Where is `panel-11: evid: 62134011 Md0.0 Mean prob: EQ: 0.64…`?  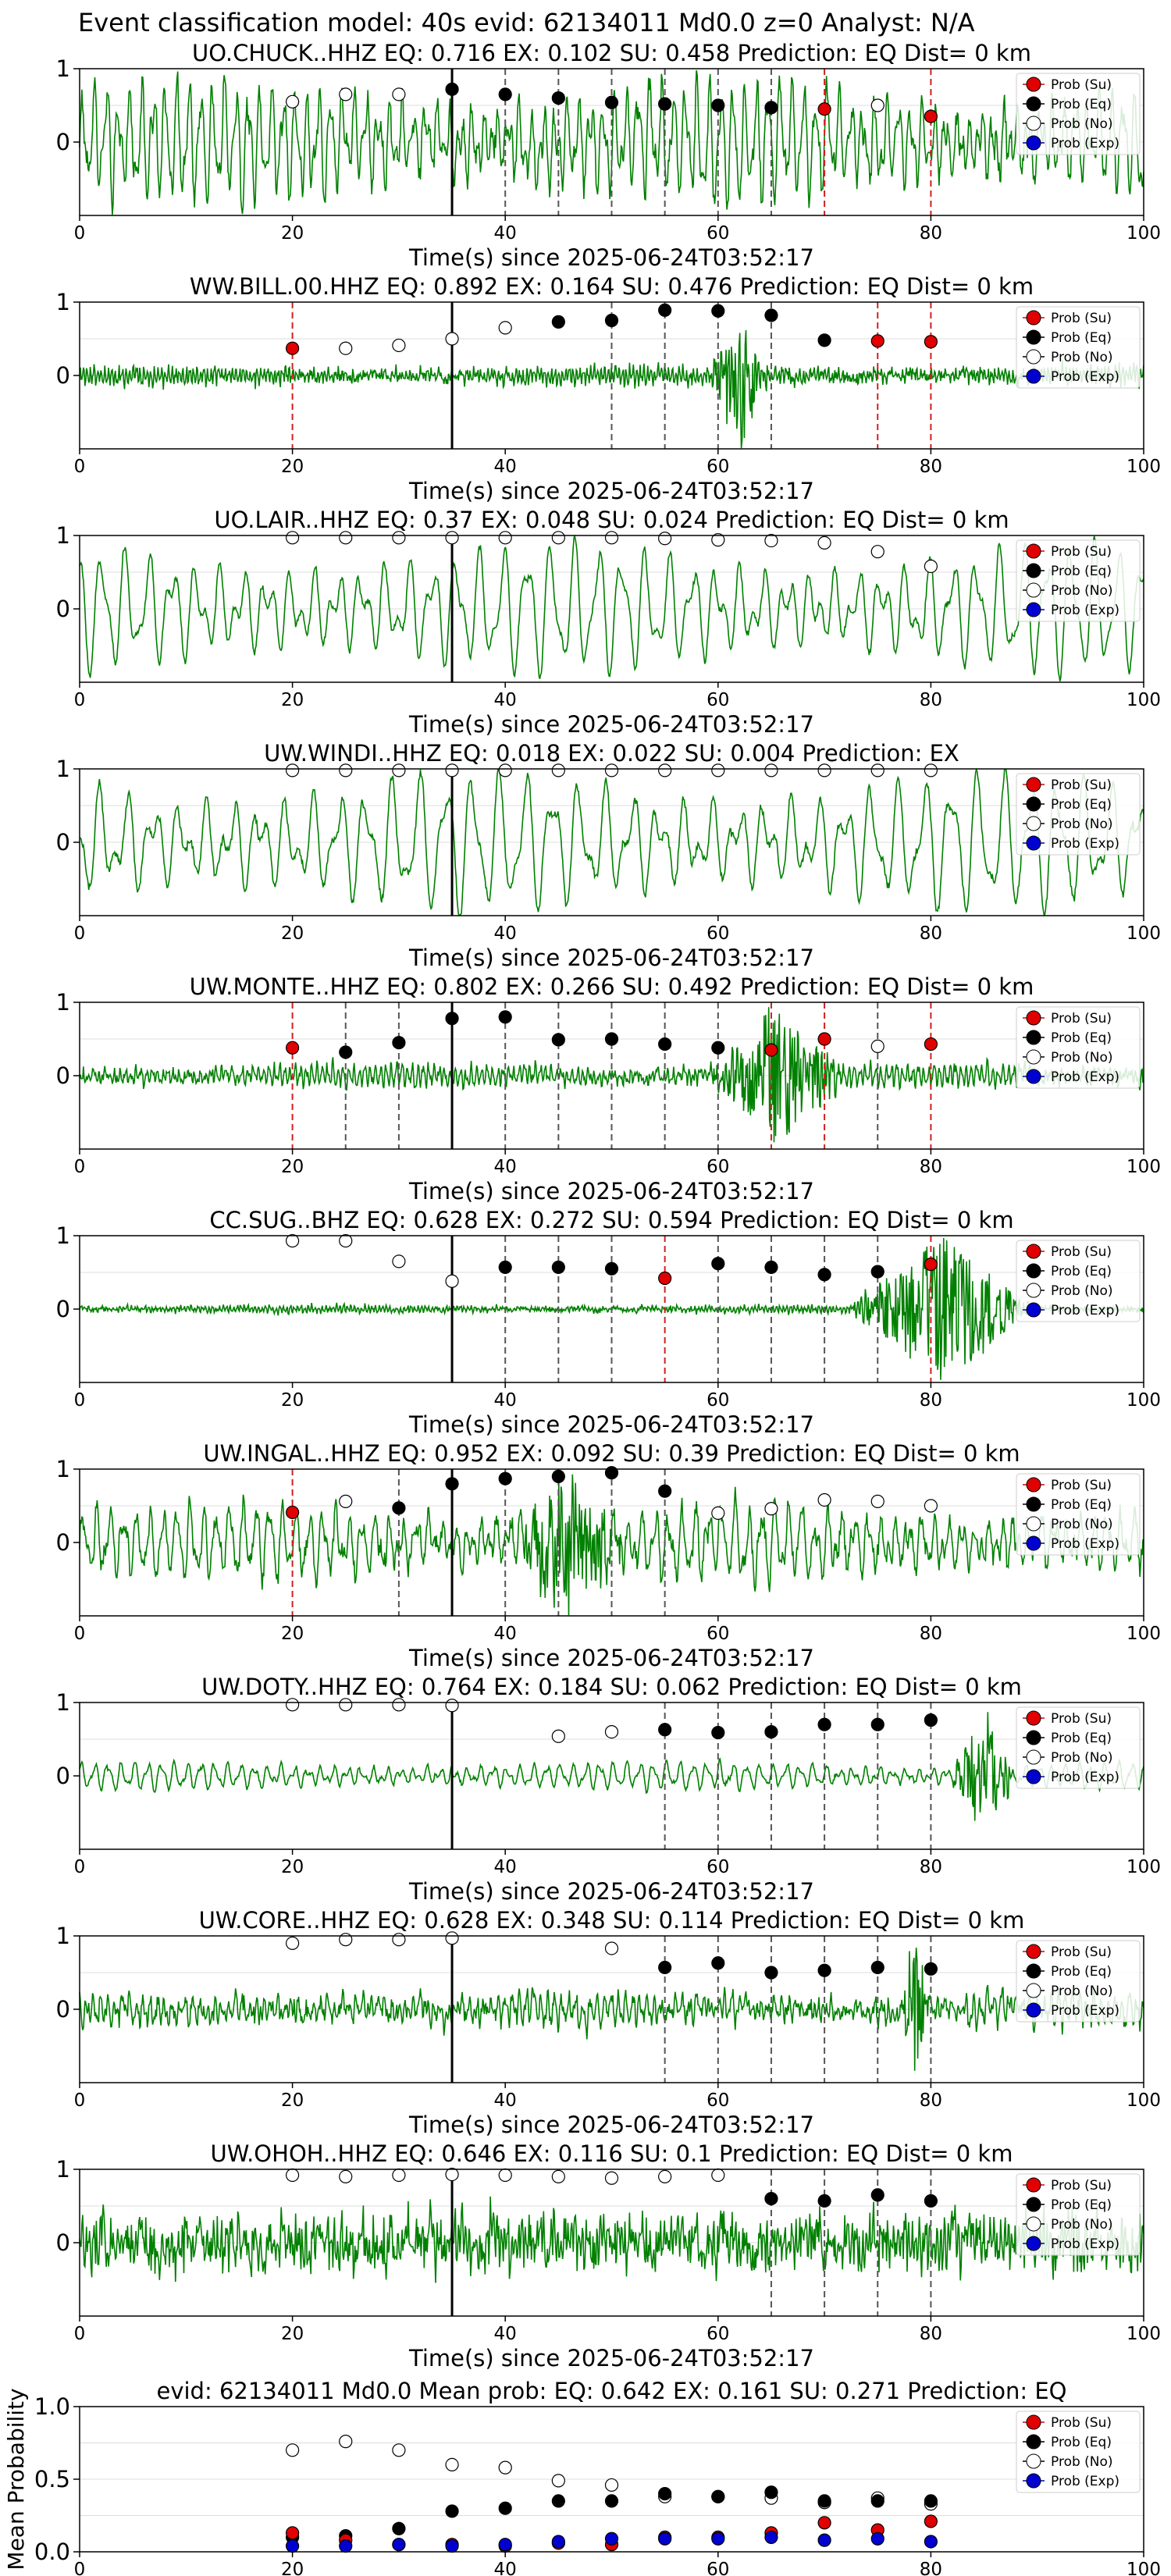 panel-11: evid: 62134011 Md0.0 Mean prob: EQ: 0.64… is located at coordinates (582, 2477).